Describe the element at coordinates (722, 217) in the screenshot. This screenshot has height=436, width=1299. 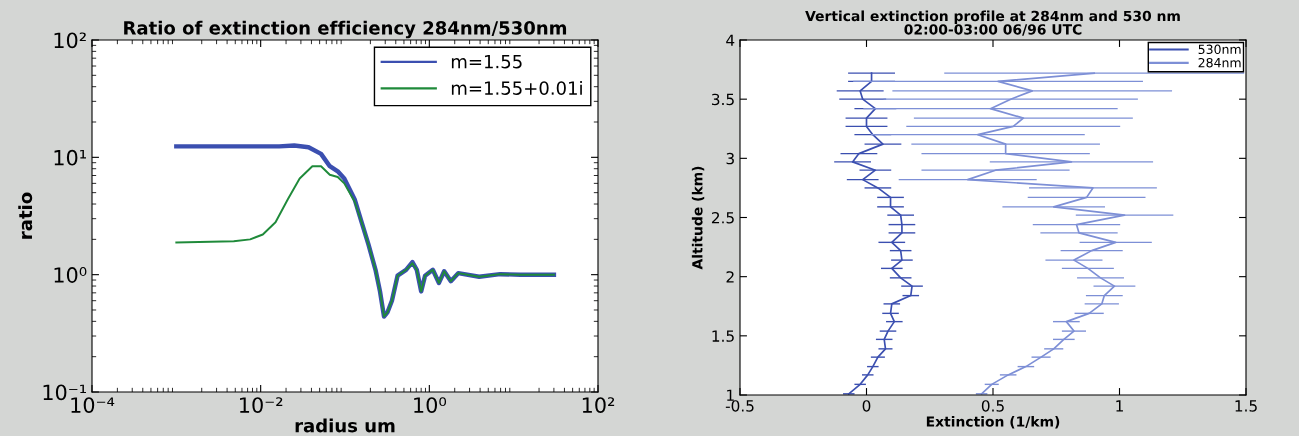
I see `y-tick-label: 2.5` at that location.